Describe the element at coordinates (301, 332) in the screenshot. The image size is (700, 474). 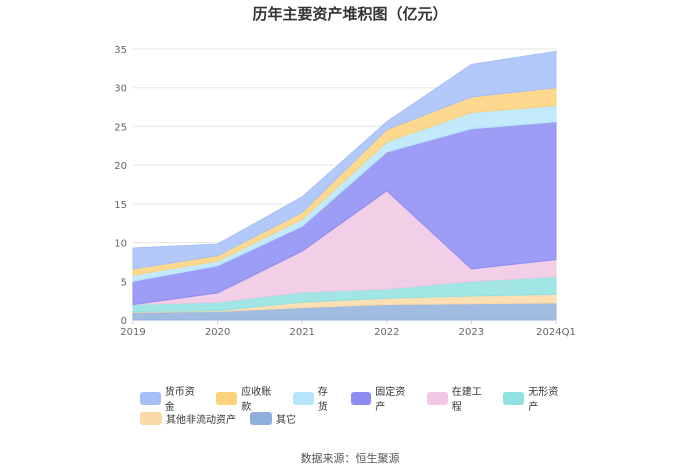
I see `x-tick-label: 2021` at that location.